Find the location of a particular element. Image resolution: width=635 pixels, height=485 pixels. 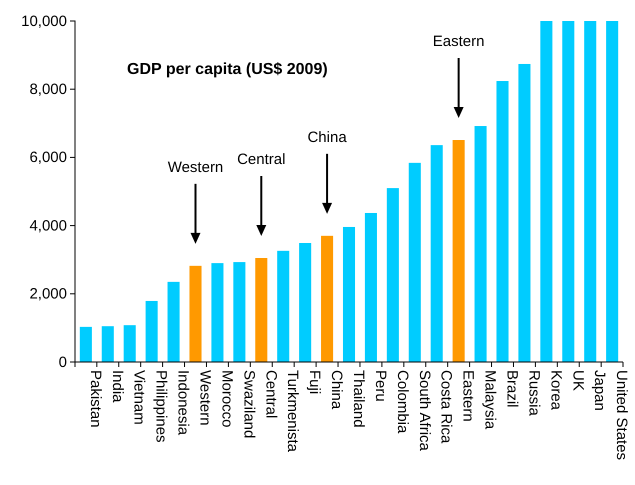

annotation: China is located at coordinates (327, 137).